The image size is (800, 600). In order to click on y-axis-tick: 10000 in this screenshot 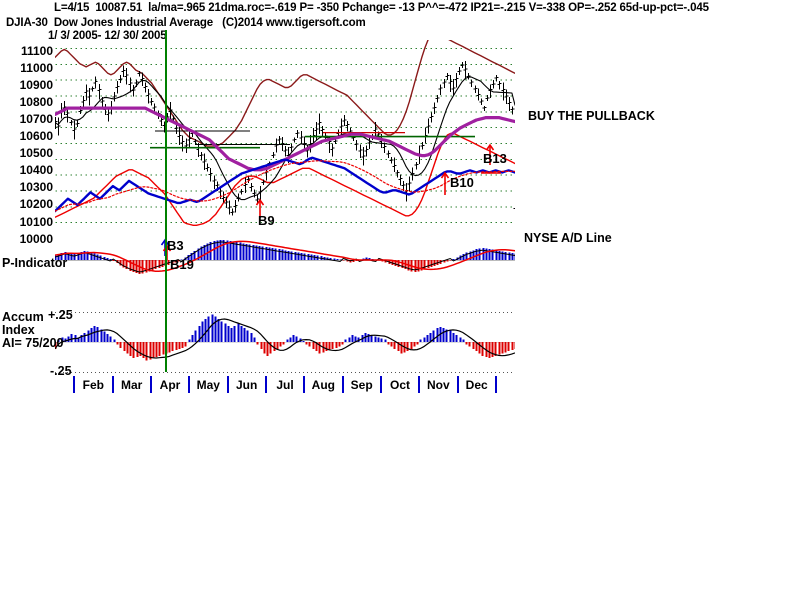, I will do `click(36, 238)`.